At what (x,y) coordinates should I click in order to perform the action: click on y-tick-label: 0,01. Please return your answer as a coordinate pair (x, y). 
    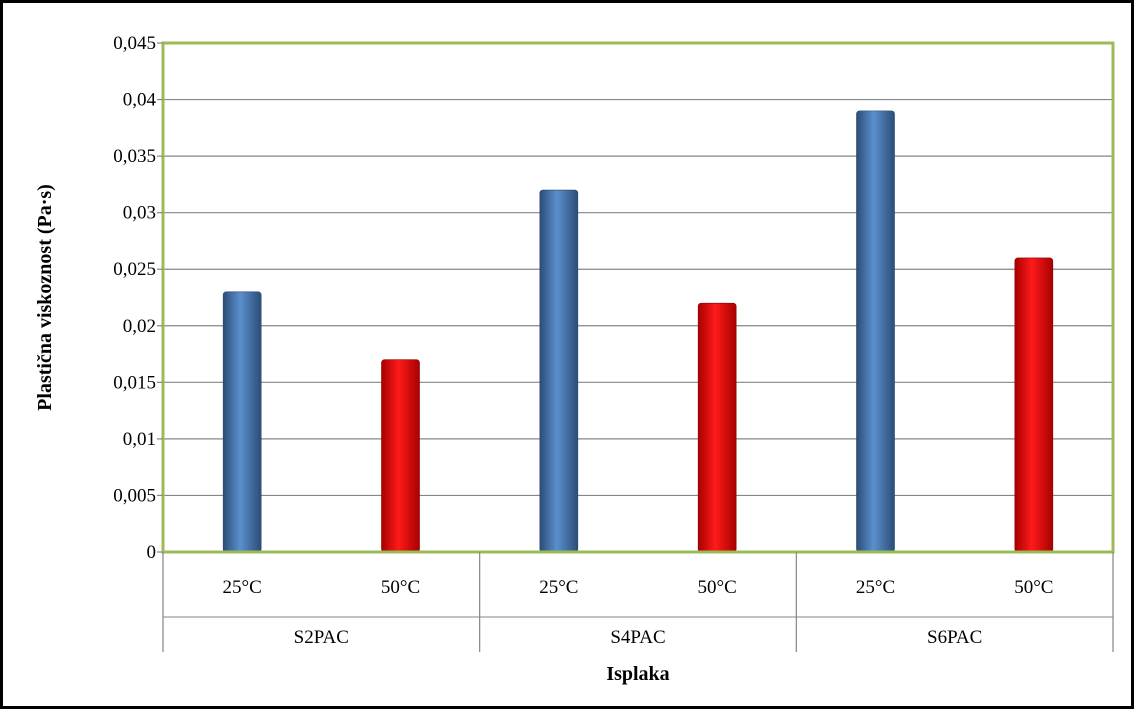
    Looking at the image, I should click on (139, 439).